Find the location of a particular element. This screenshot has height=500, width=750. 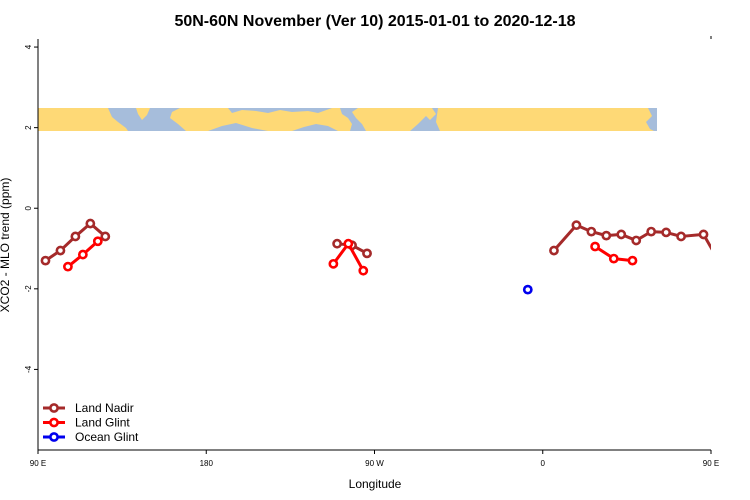

series-layer is located at coordinates (395, 256).